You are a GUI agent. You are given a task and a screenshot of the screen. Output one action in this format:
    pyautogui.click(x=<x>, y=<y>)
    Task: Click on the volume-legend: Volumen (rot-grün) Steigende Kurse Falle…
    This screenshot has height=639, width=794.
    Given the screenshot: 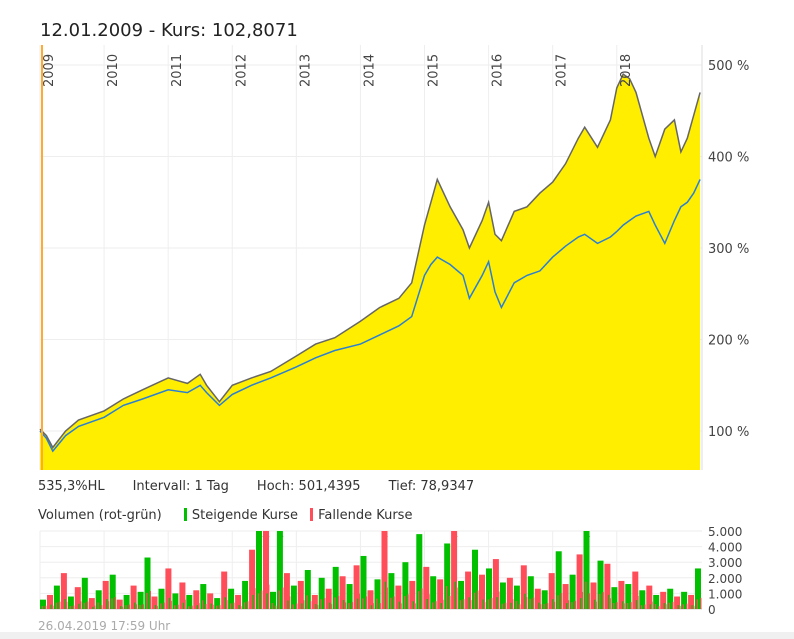 What is the action you would take?
    pyautogui.click(x=229, y=515)
    